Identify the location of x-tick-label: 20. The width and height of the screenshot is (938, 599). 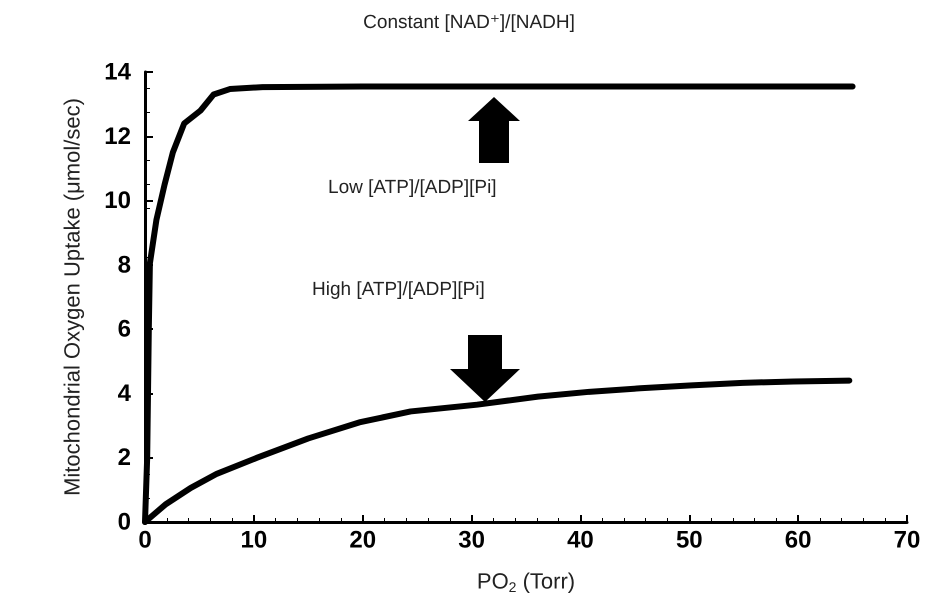
(362, 540).